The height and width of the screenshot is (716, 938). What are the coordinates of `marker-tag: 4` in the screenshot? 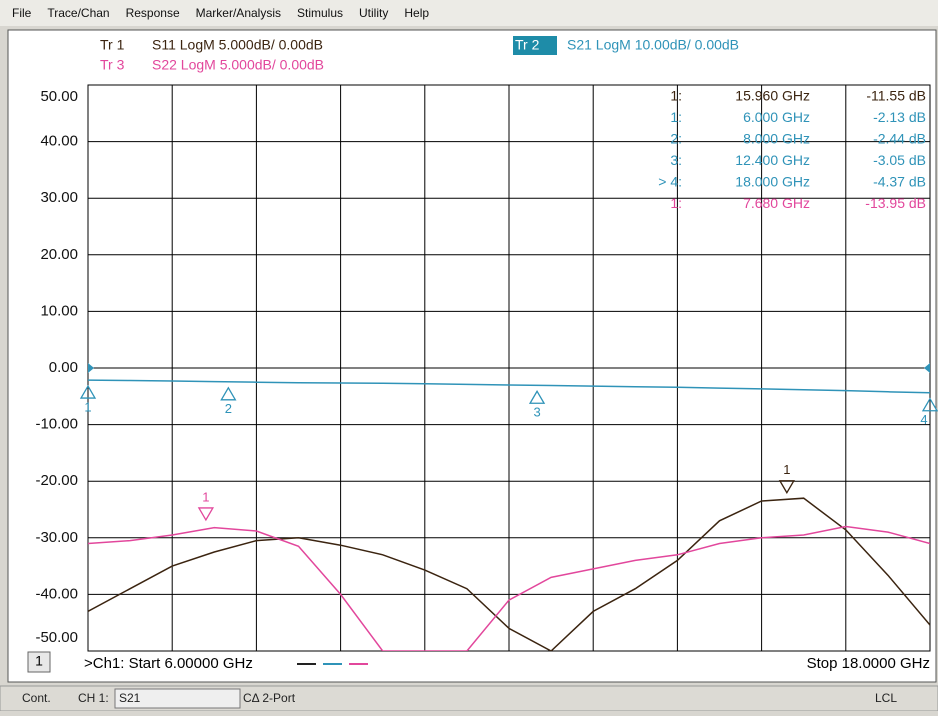 It's located at (923, 419).